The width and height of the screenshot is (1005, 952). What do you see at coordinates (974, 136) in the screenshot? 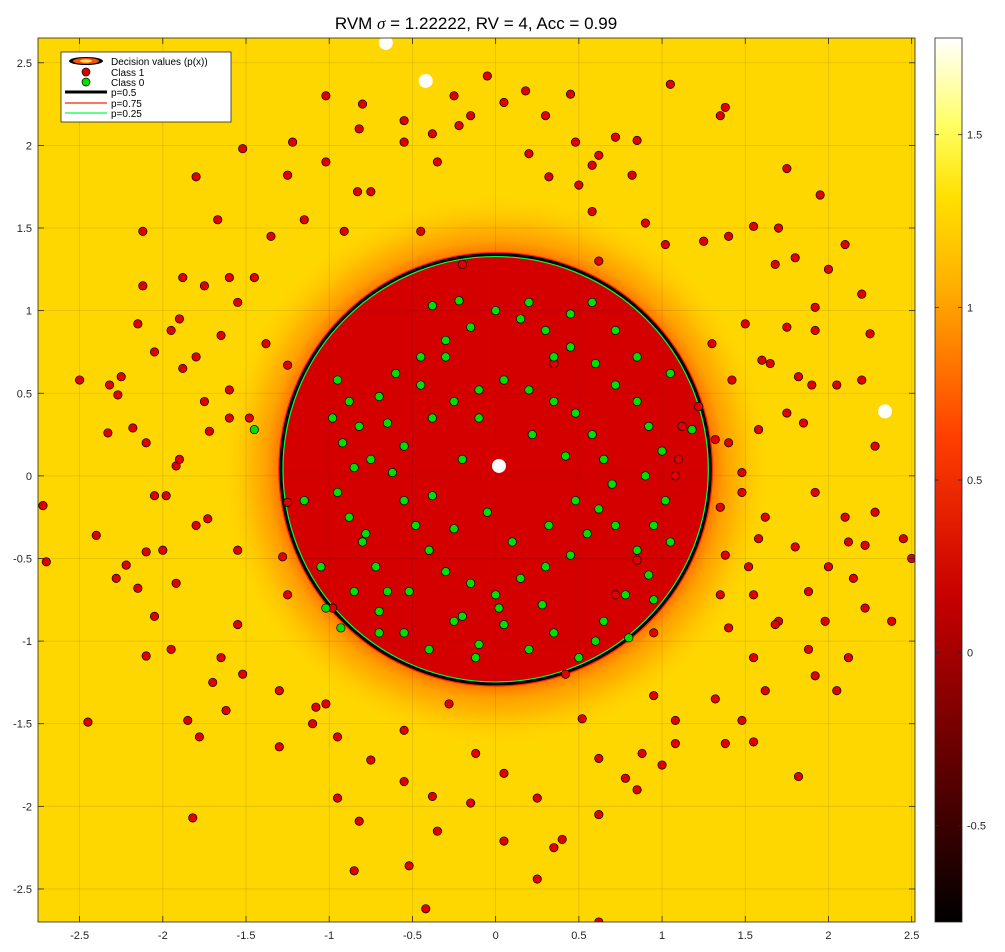
I see `colorbar-tick-label: 1.5` at bounding box center [974, 136].